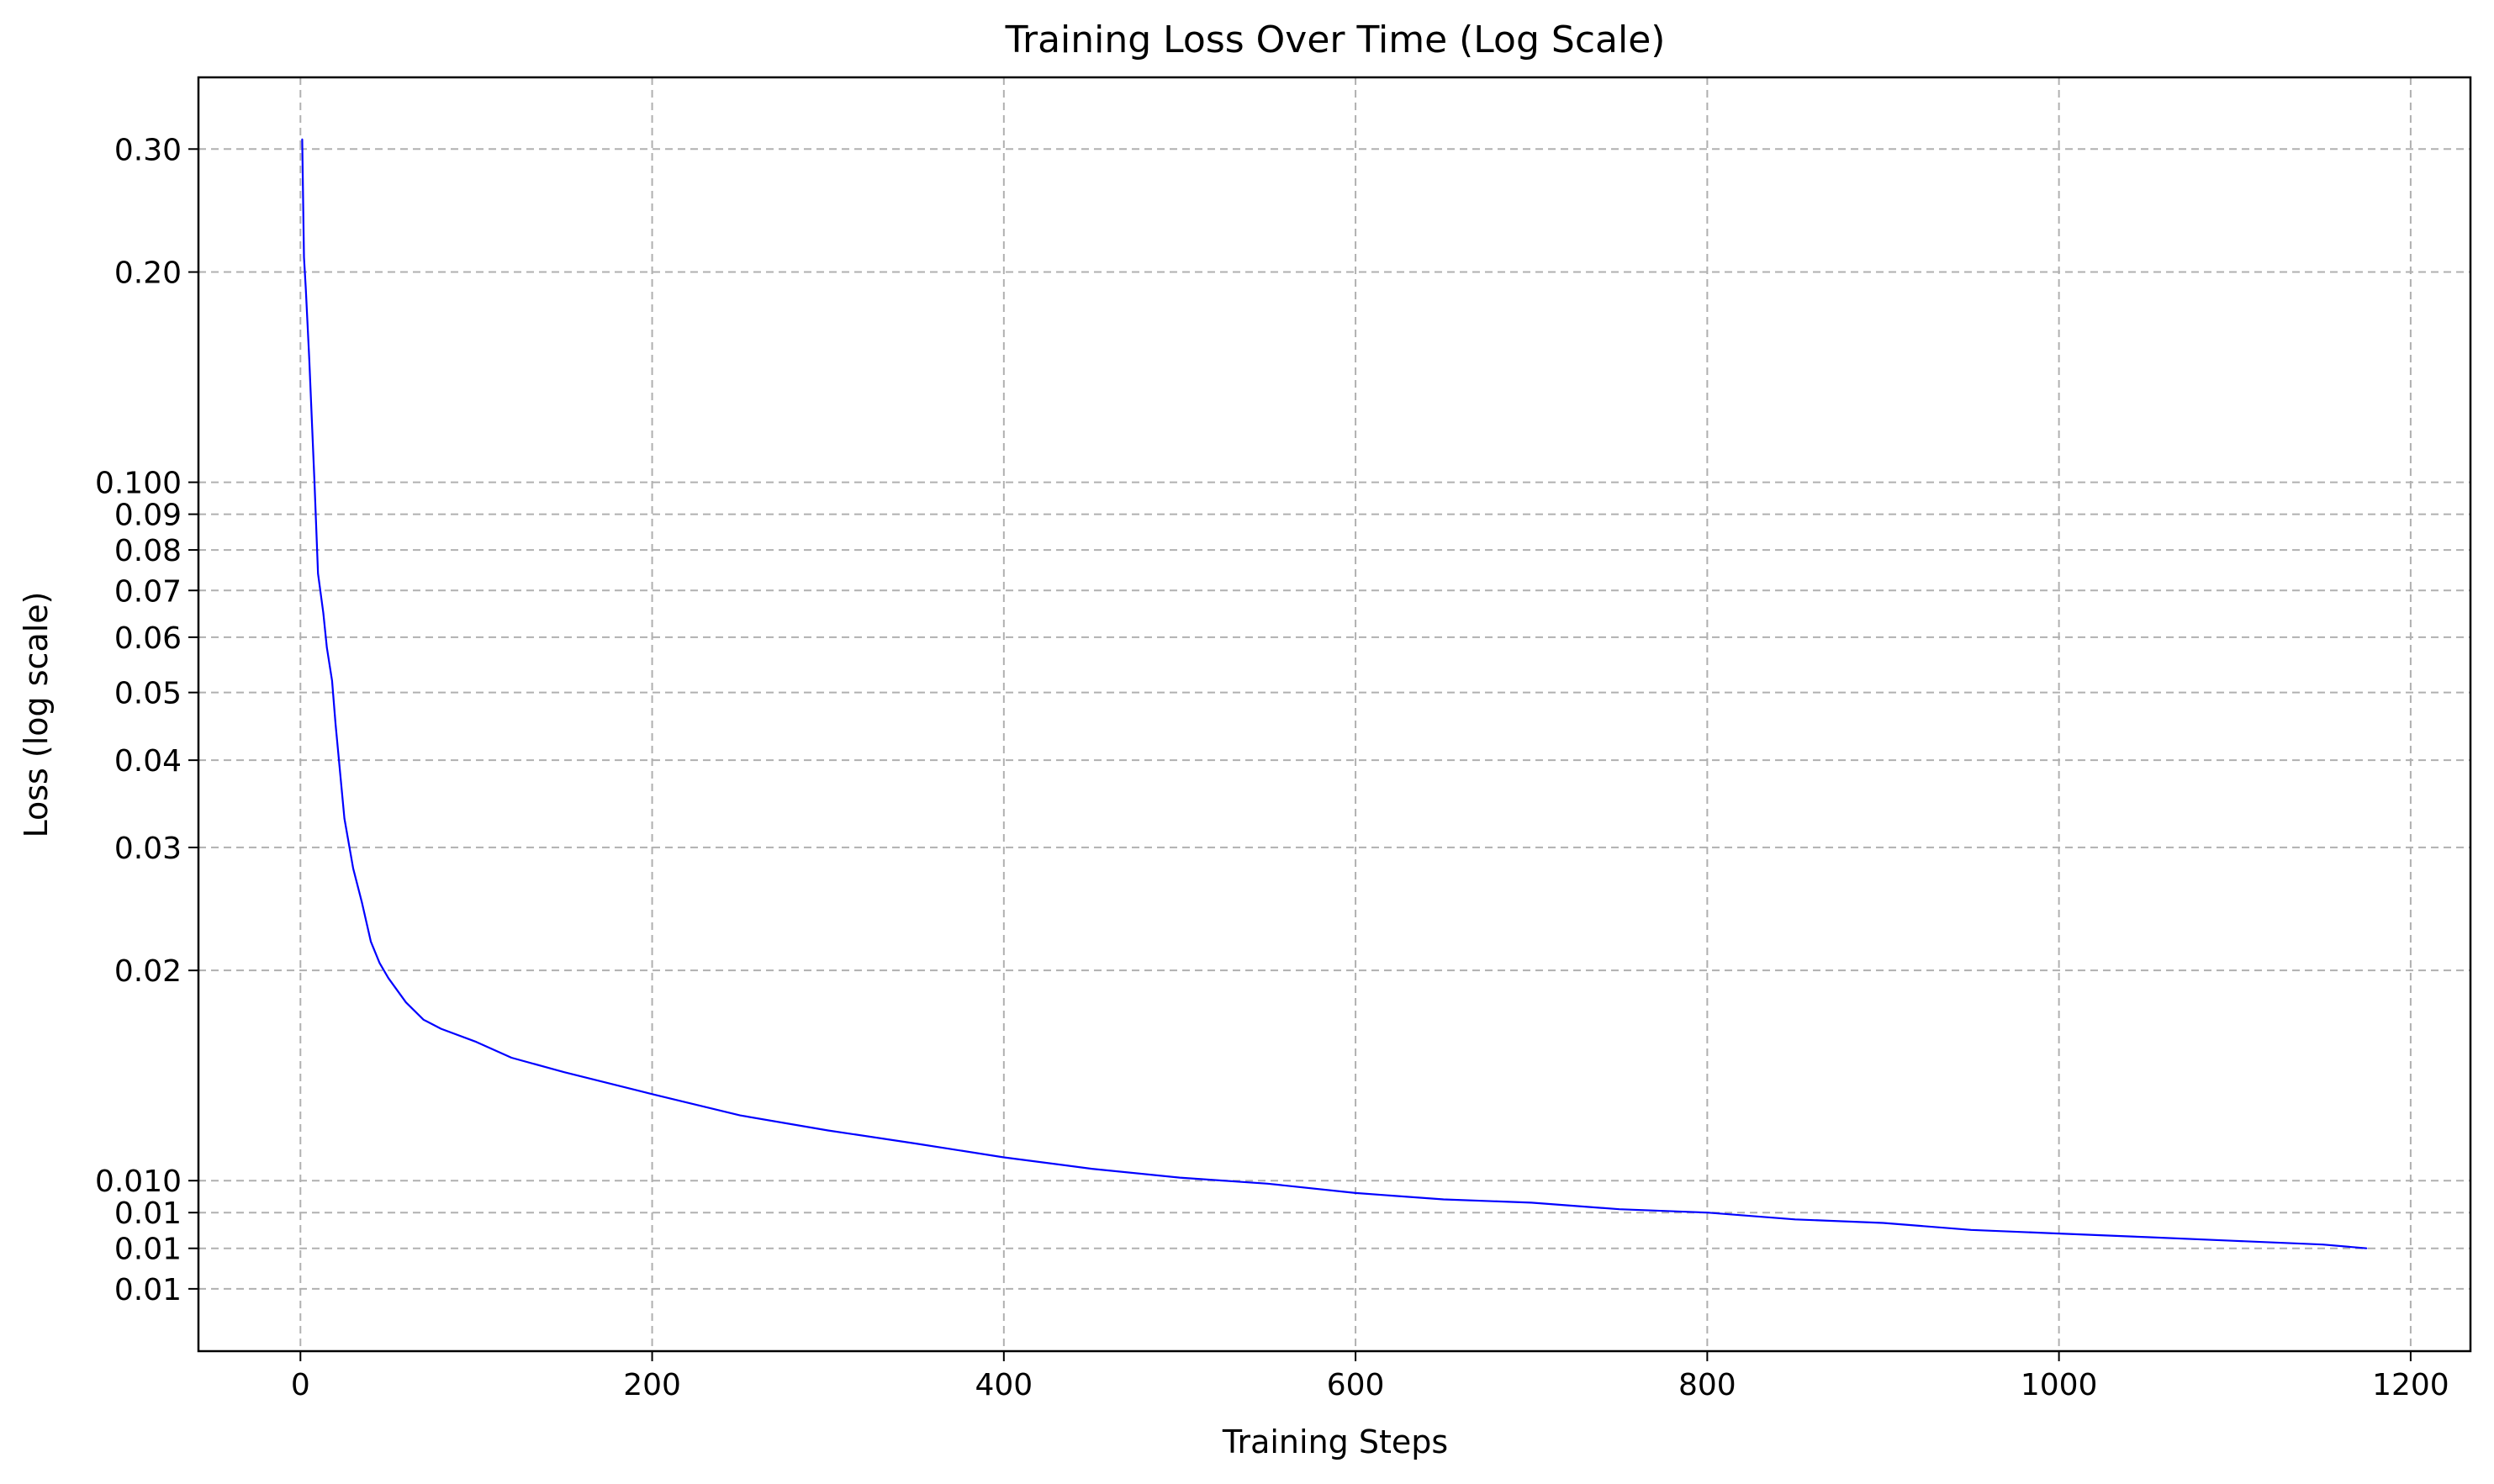 This screenshot has height=1484, width=2494. I want to click on y-tick-label: 0.03, so click(148, 849).